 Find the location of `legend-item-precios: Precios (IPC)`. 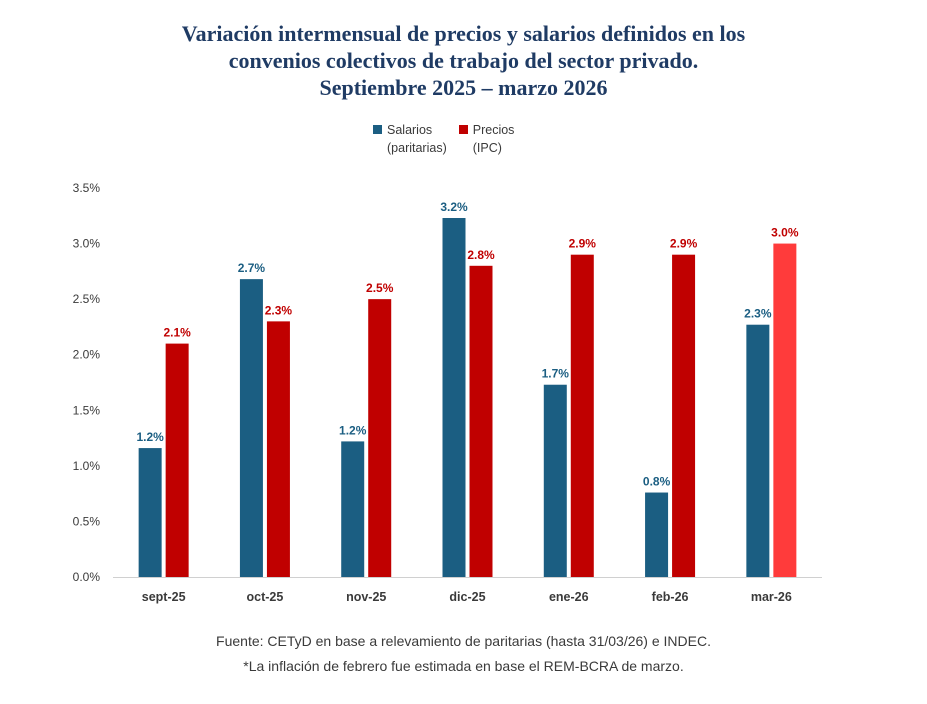

legend-item-precios: Precios (IPC) is located at coordinates (486, 139).